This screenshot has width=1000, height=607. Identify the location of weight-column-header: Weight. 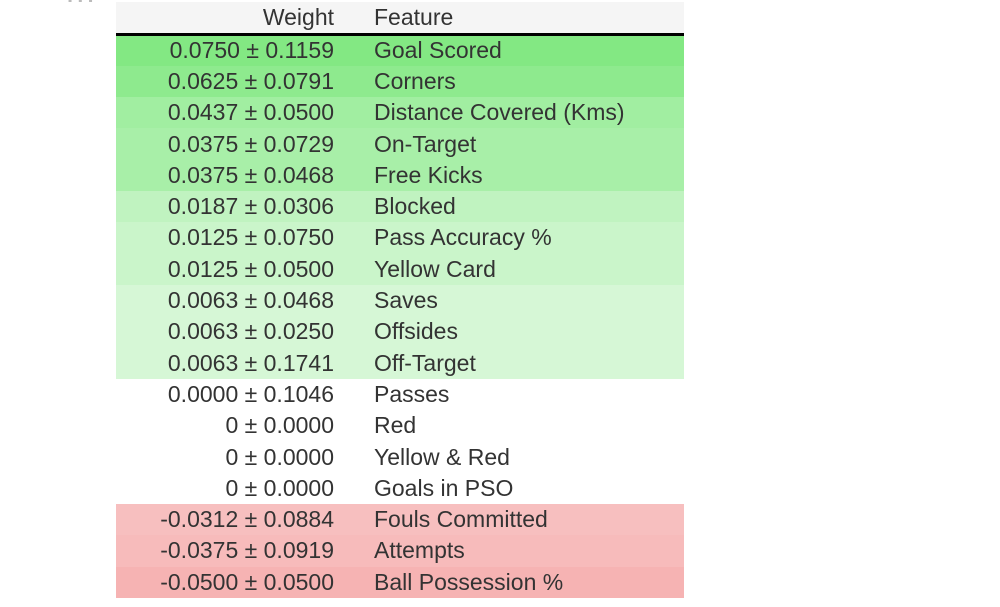
(298, 17).